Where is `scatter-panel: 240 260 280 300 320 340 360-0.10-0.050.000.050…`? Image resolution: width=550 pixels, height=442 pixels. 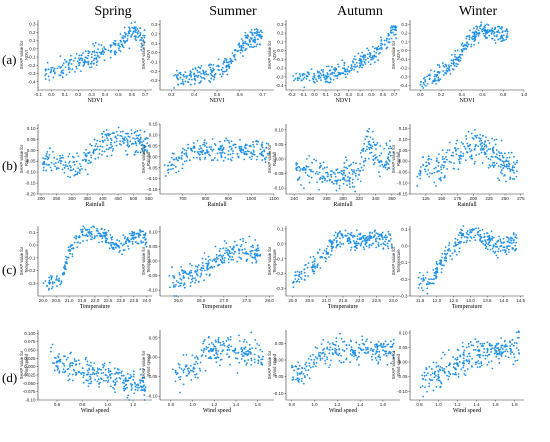
scatter-panel: 240 260 280 300 320 340 360-0.10-0.050.000.050… is located at coordinates (333, 166).